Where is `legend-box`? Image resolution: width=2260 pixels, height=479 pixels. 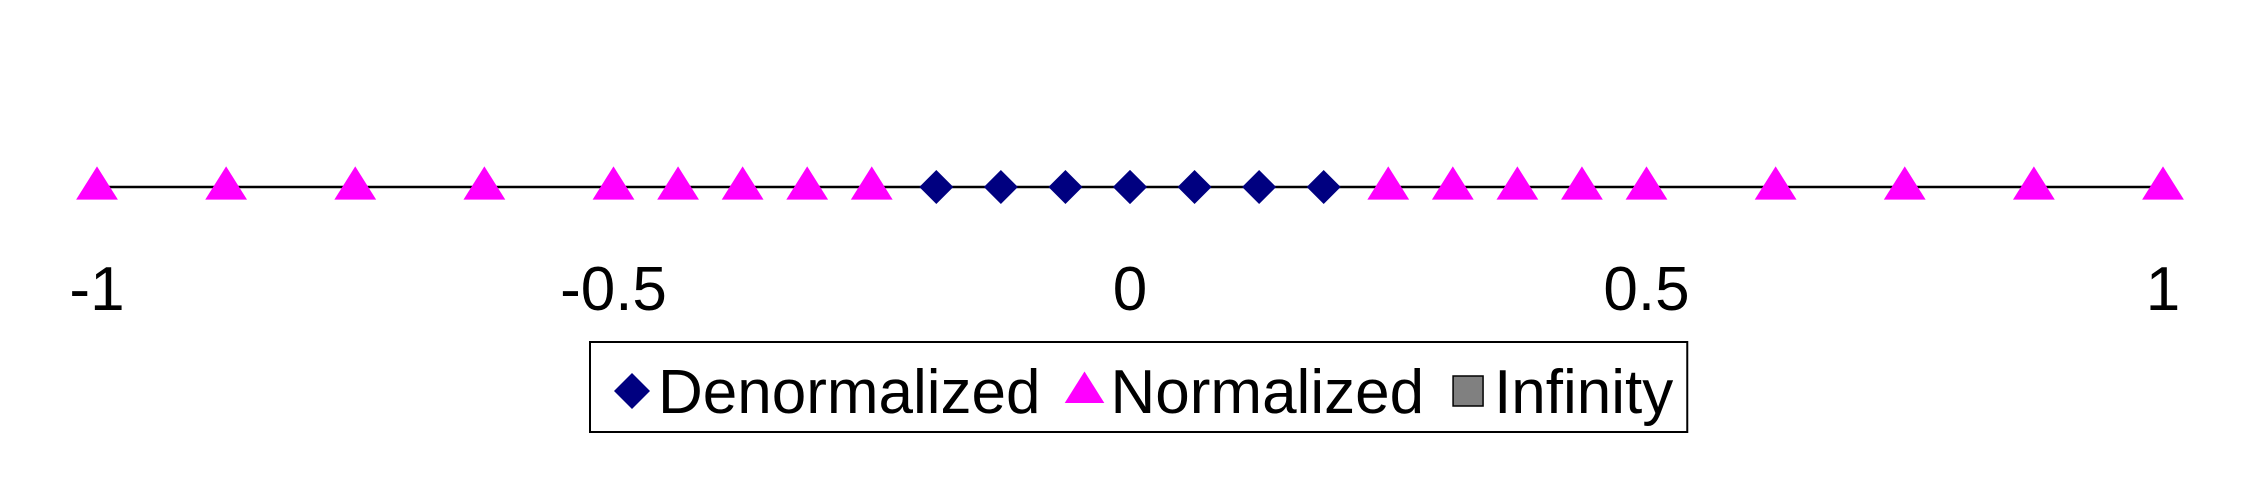
legend-box is located at coordinates (1139, 387).